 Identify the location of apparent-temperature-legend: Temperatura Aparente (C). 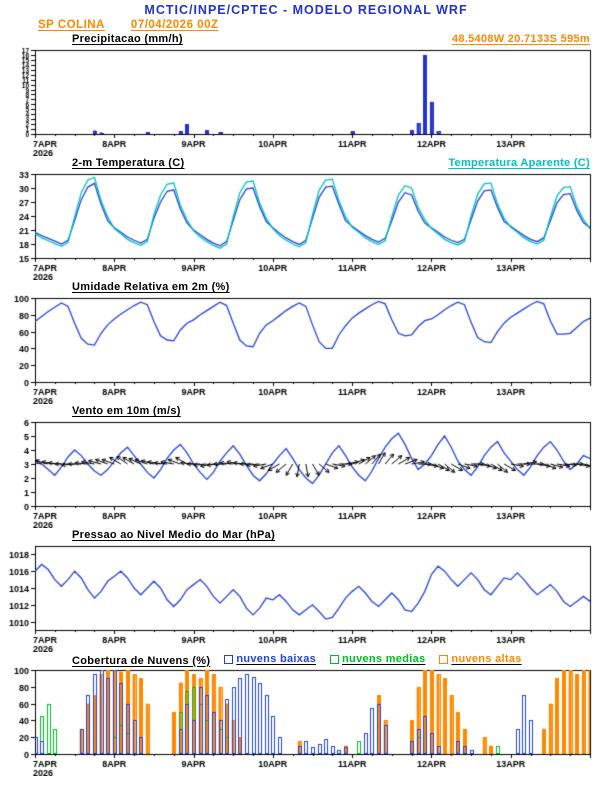
(519, 163).